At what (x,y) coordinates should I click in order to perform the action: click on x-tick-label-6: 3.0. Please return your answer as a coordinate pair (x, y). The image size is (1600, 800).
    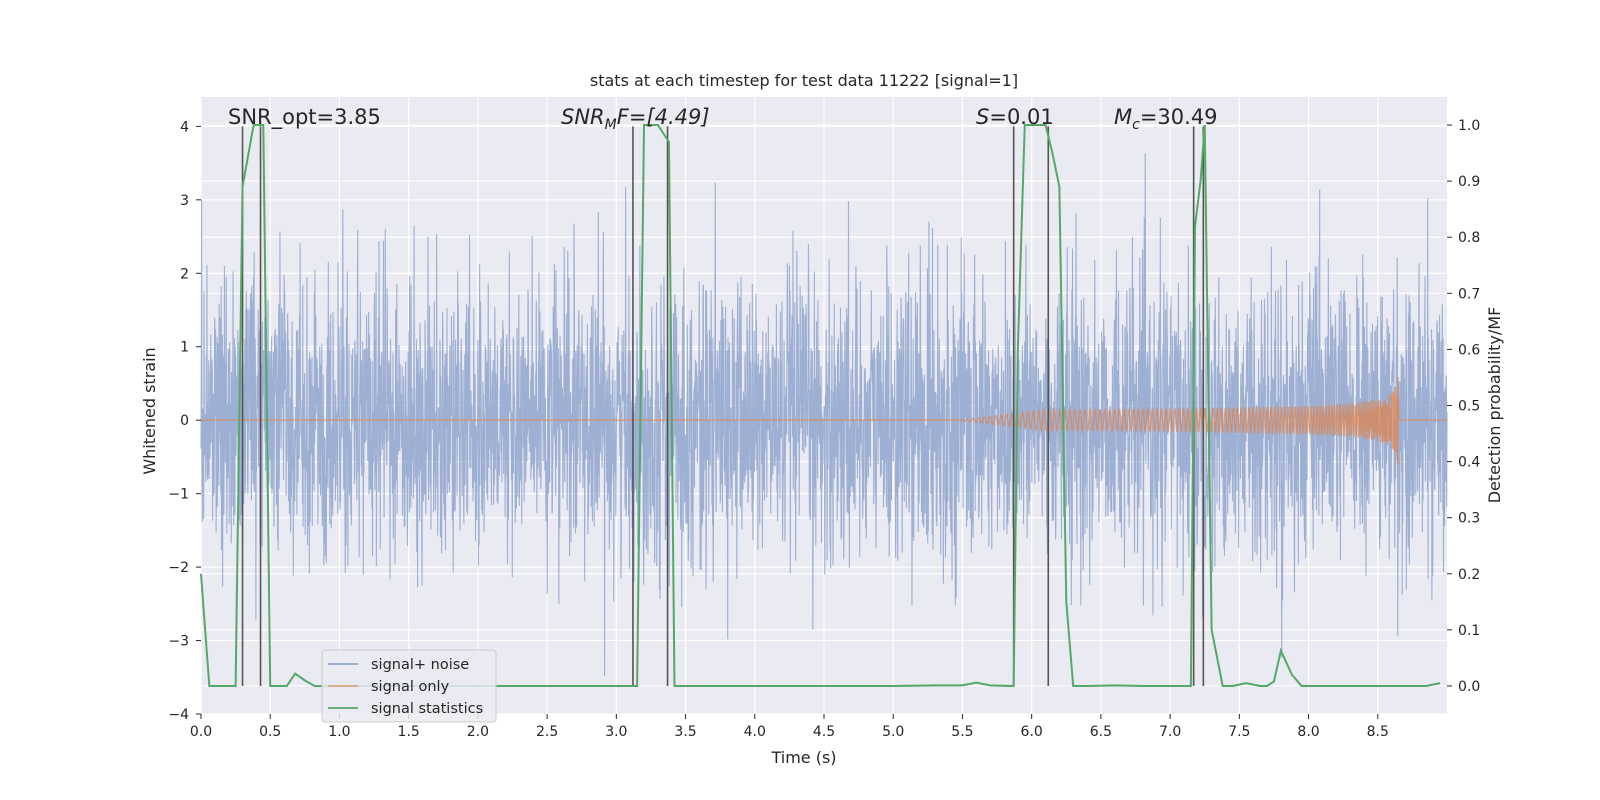
    Looking at the image, I should click on (616, 732).